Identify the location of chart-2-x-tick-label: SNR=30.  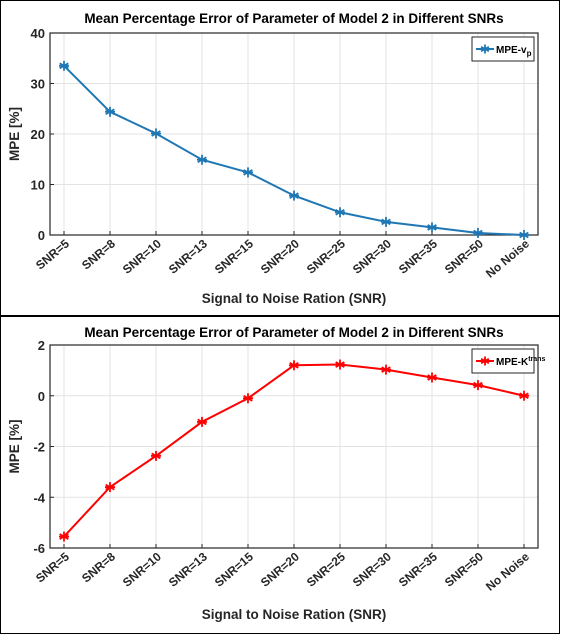
(372, 569).